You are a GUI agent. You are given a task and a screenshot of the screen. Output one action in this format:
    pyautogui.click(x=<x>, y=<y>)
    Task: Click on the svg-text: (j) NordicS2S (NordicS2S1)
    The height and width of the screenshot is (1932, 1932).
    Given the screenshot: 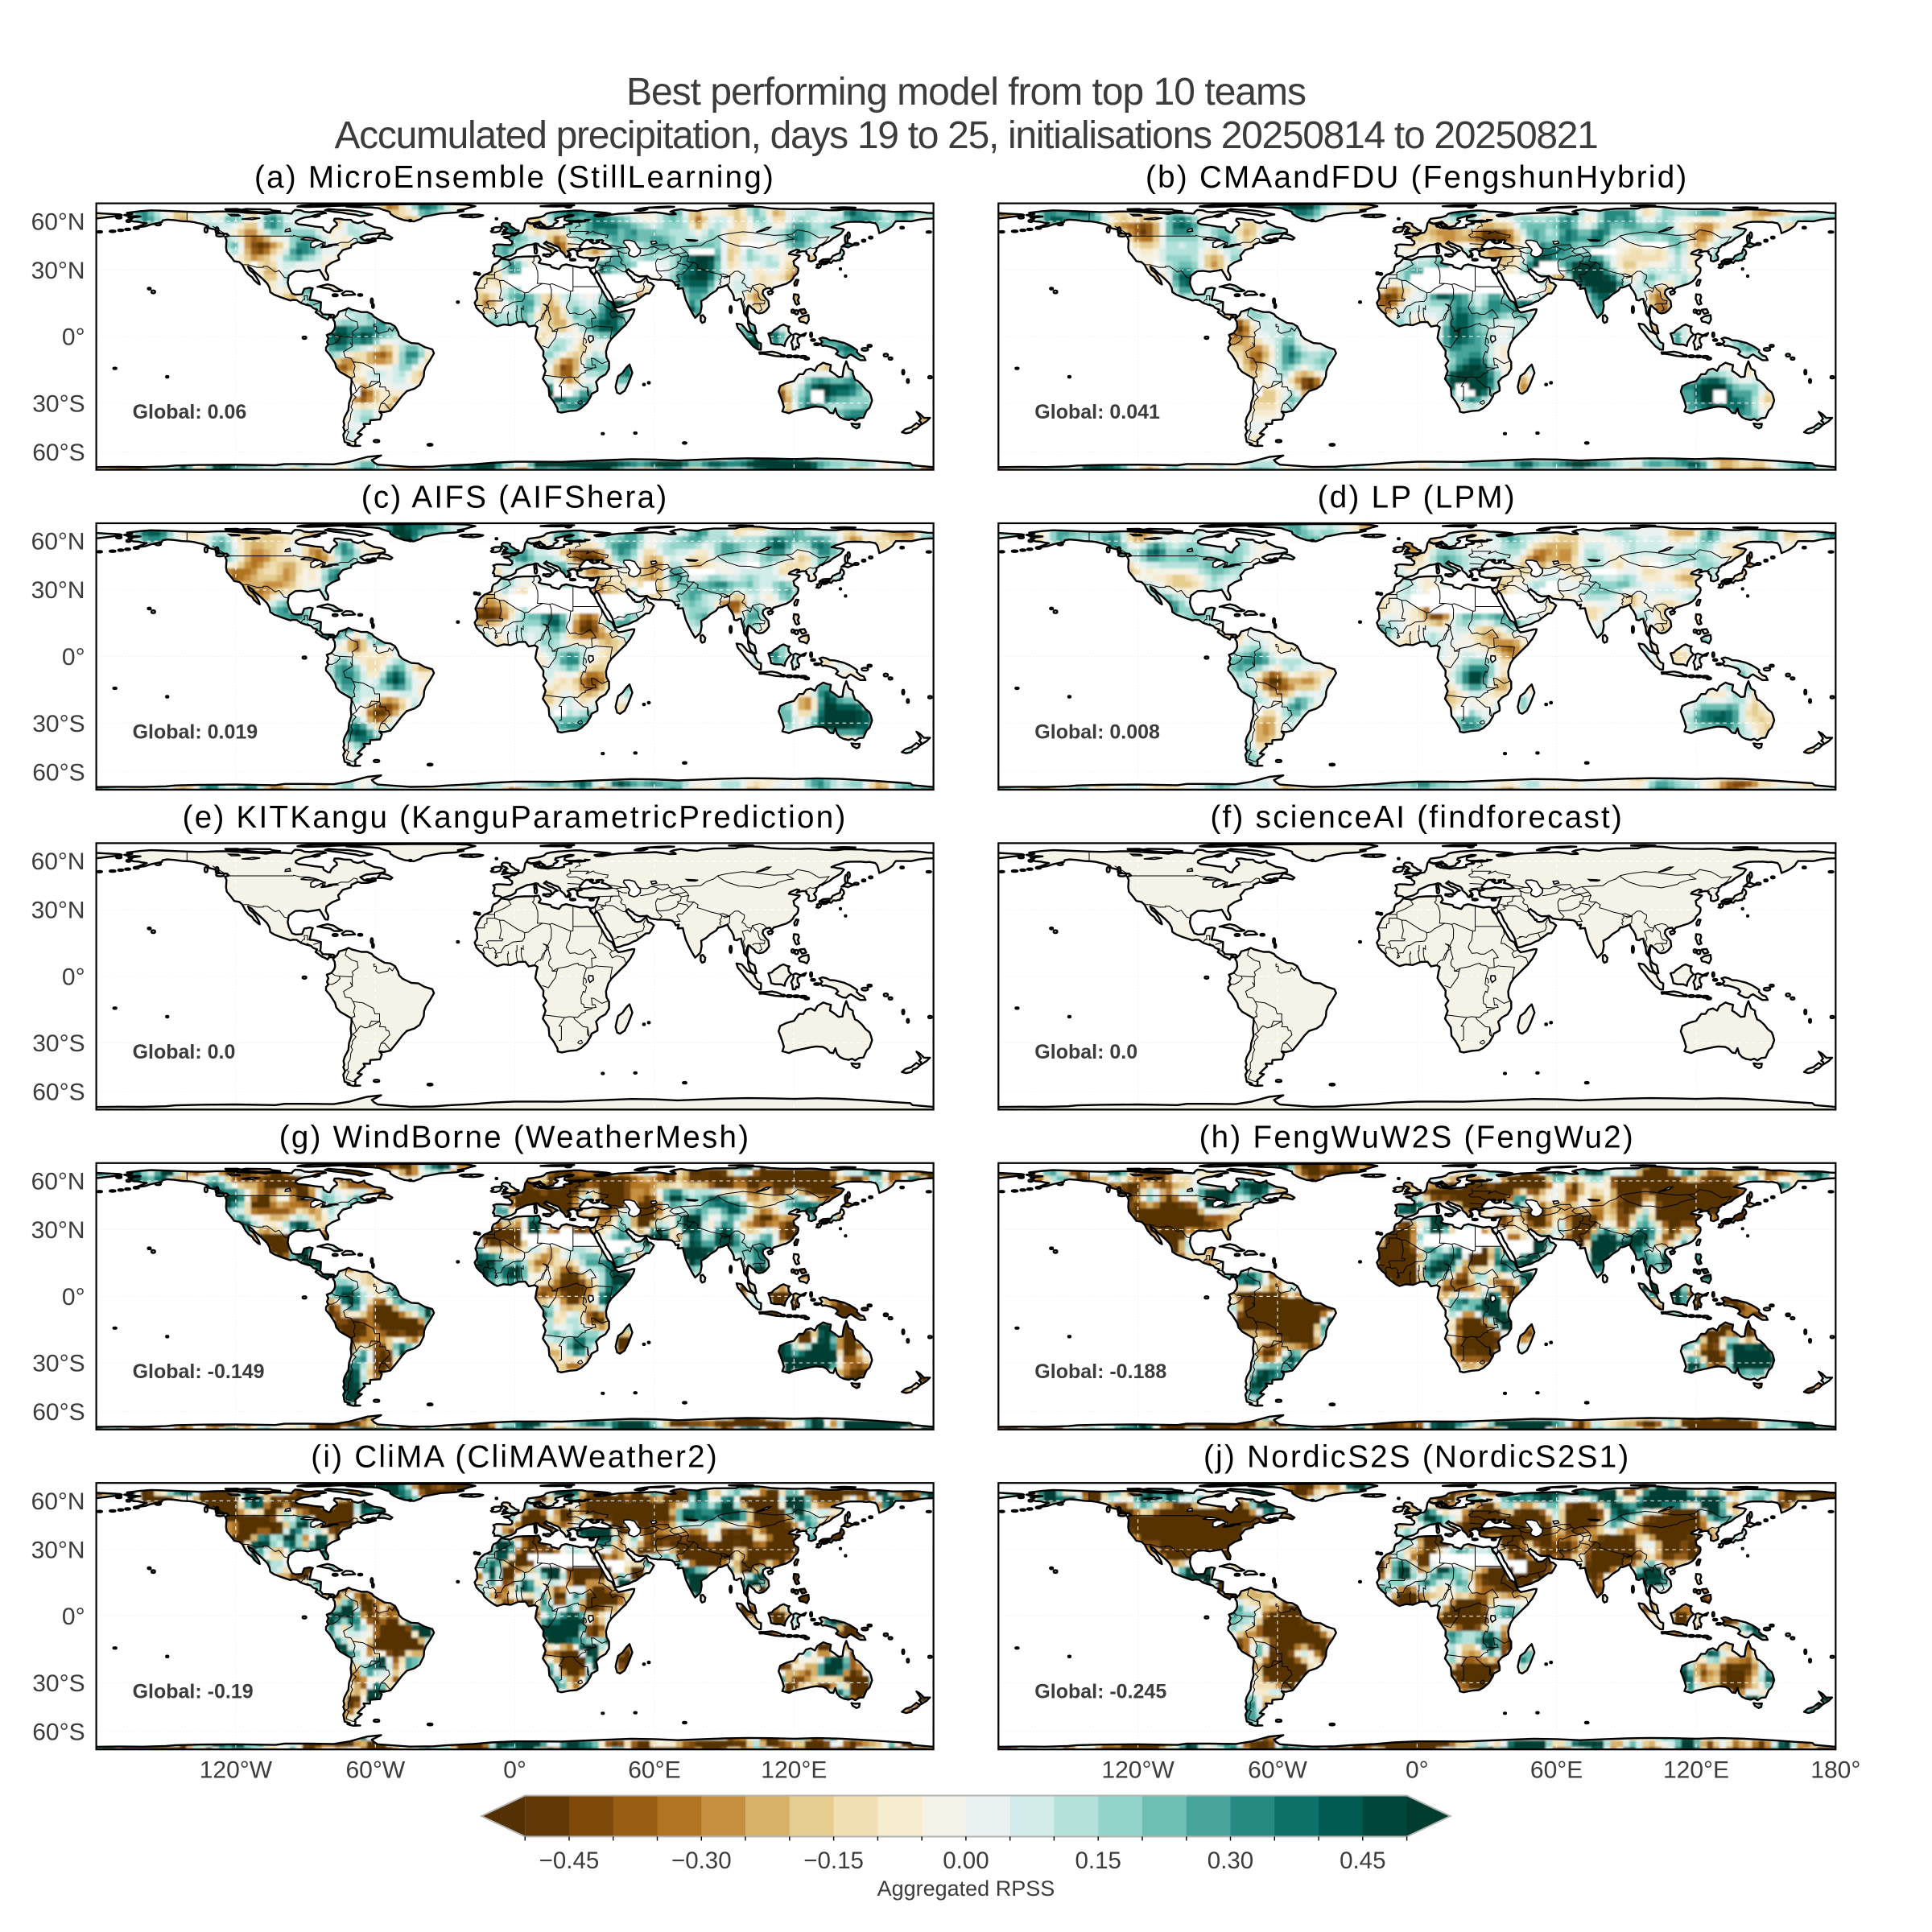 What is the action you would take?
    pyautogui.click(x=1417, y=1457)
    